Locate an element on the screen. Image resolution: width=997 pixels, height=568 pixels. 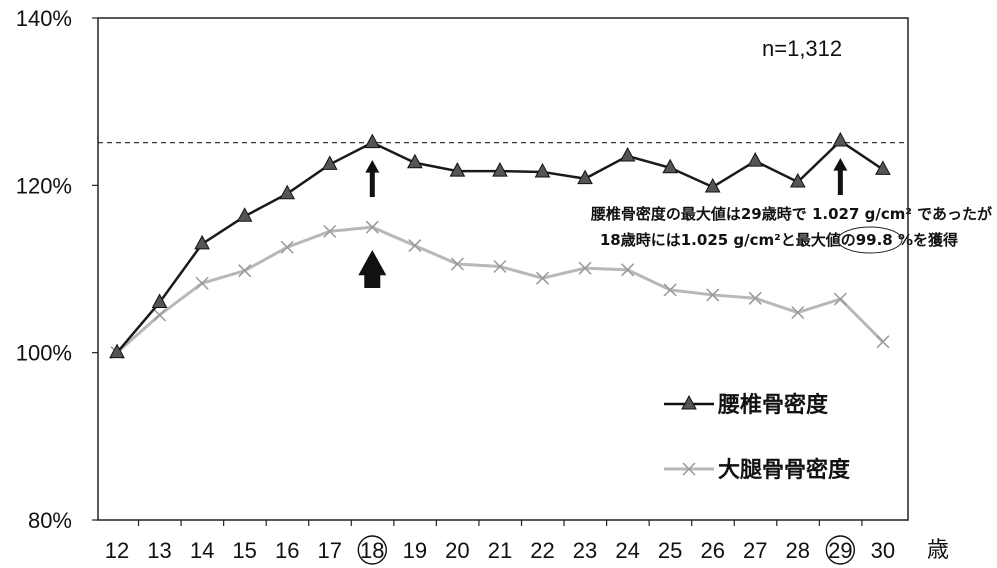
x-tick-label: 13 is located at coordinates (159, 550).